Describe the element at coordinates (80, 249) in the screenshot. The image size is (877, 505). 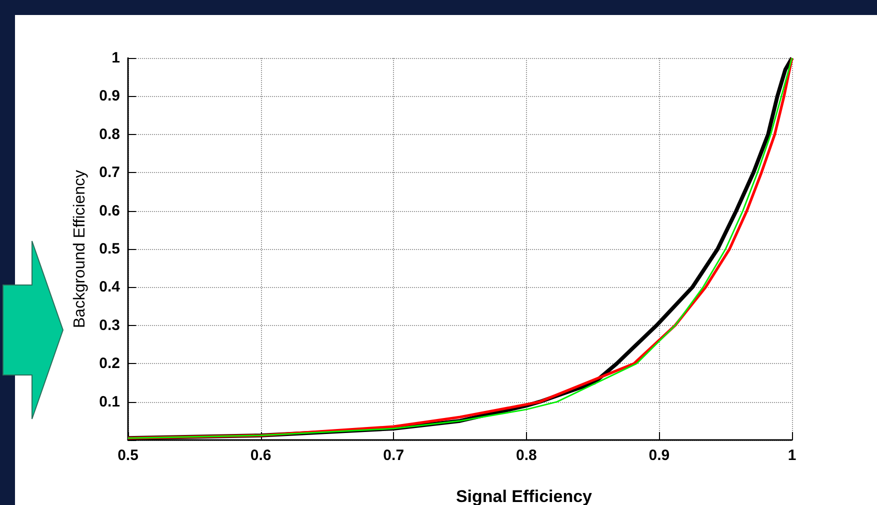
I see `y-axis-title: Background Efficiency` at that location.